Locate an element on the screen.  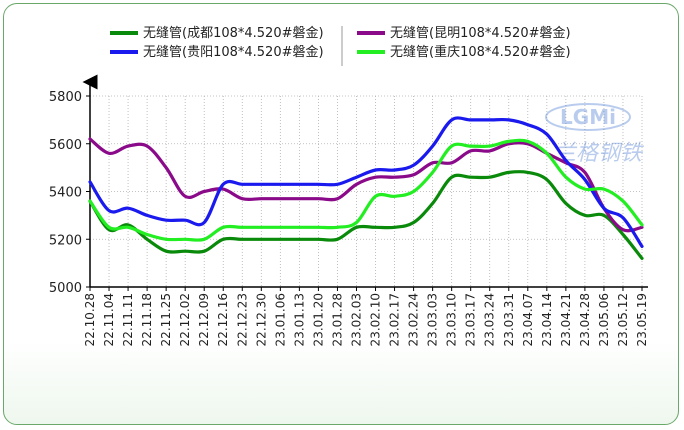
legend-label-chongqing: 无缝管(重庆108*4.520#磐金) is located at coordinates (480, 52).